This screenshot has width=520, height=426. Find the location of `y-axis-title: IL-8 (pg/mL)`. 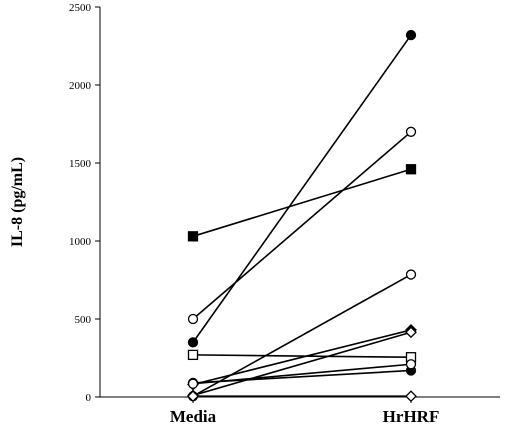

y-axis-title: IL-8 (pg/mL) is located at coordinates (17, 202).